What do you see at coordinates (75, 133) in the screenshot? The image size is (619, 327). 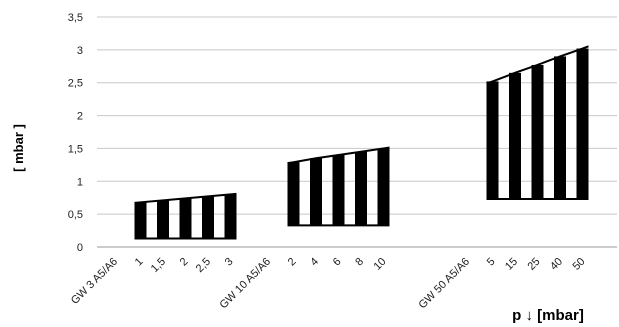 I see `y-tick-labels: 0 0,5 1 1,5 2 2,5 3 3,5` at bounding box center [75, 133].